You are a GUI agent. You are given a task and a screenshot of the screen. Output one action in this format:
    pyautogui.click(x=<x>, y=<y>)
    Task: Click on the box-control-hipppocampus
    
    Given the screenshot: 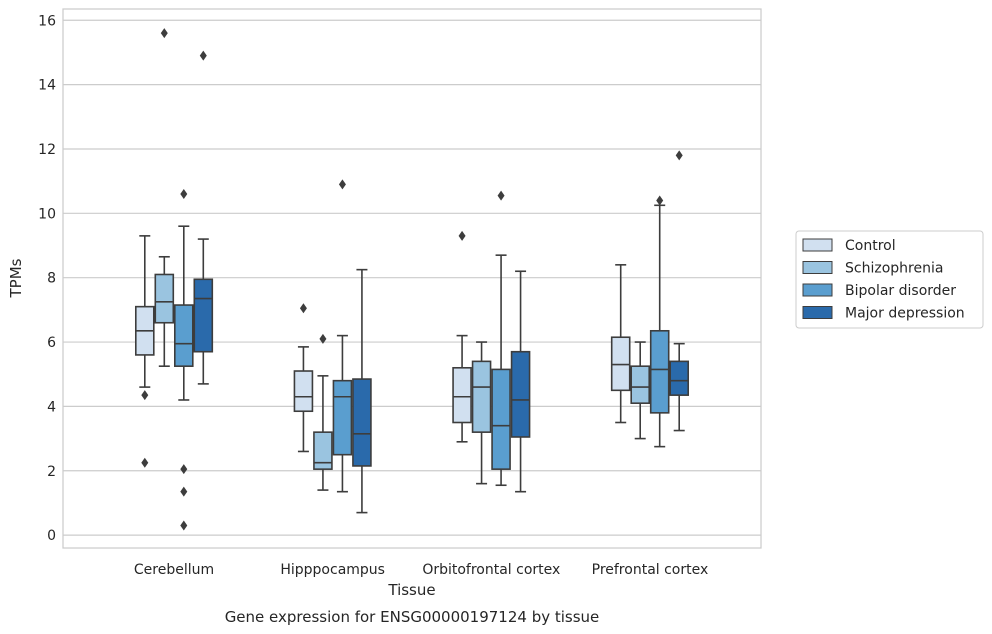 What is the action you would take?
    pyautogui.click(x=303, y=378)
    